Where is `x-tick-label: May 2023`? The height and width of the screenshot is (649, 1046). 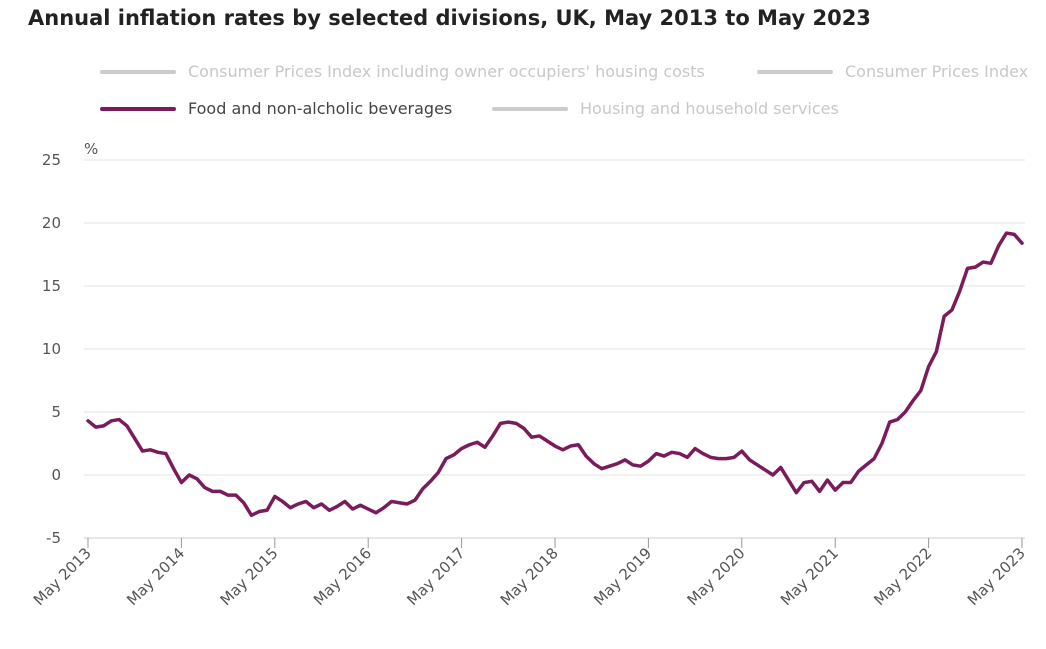 x-tick-label: May 2023 is located at coordinates (996, 576).